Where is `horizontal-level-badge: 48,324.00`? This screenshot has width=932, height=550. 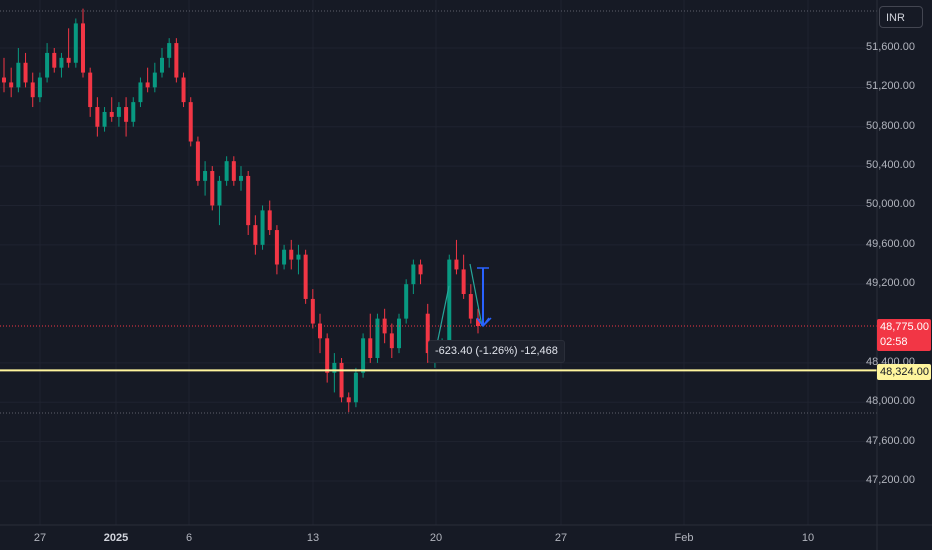 horizontal-level-badge: 48,324.00 is located at coordinates (904, 372).